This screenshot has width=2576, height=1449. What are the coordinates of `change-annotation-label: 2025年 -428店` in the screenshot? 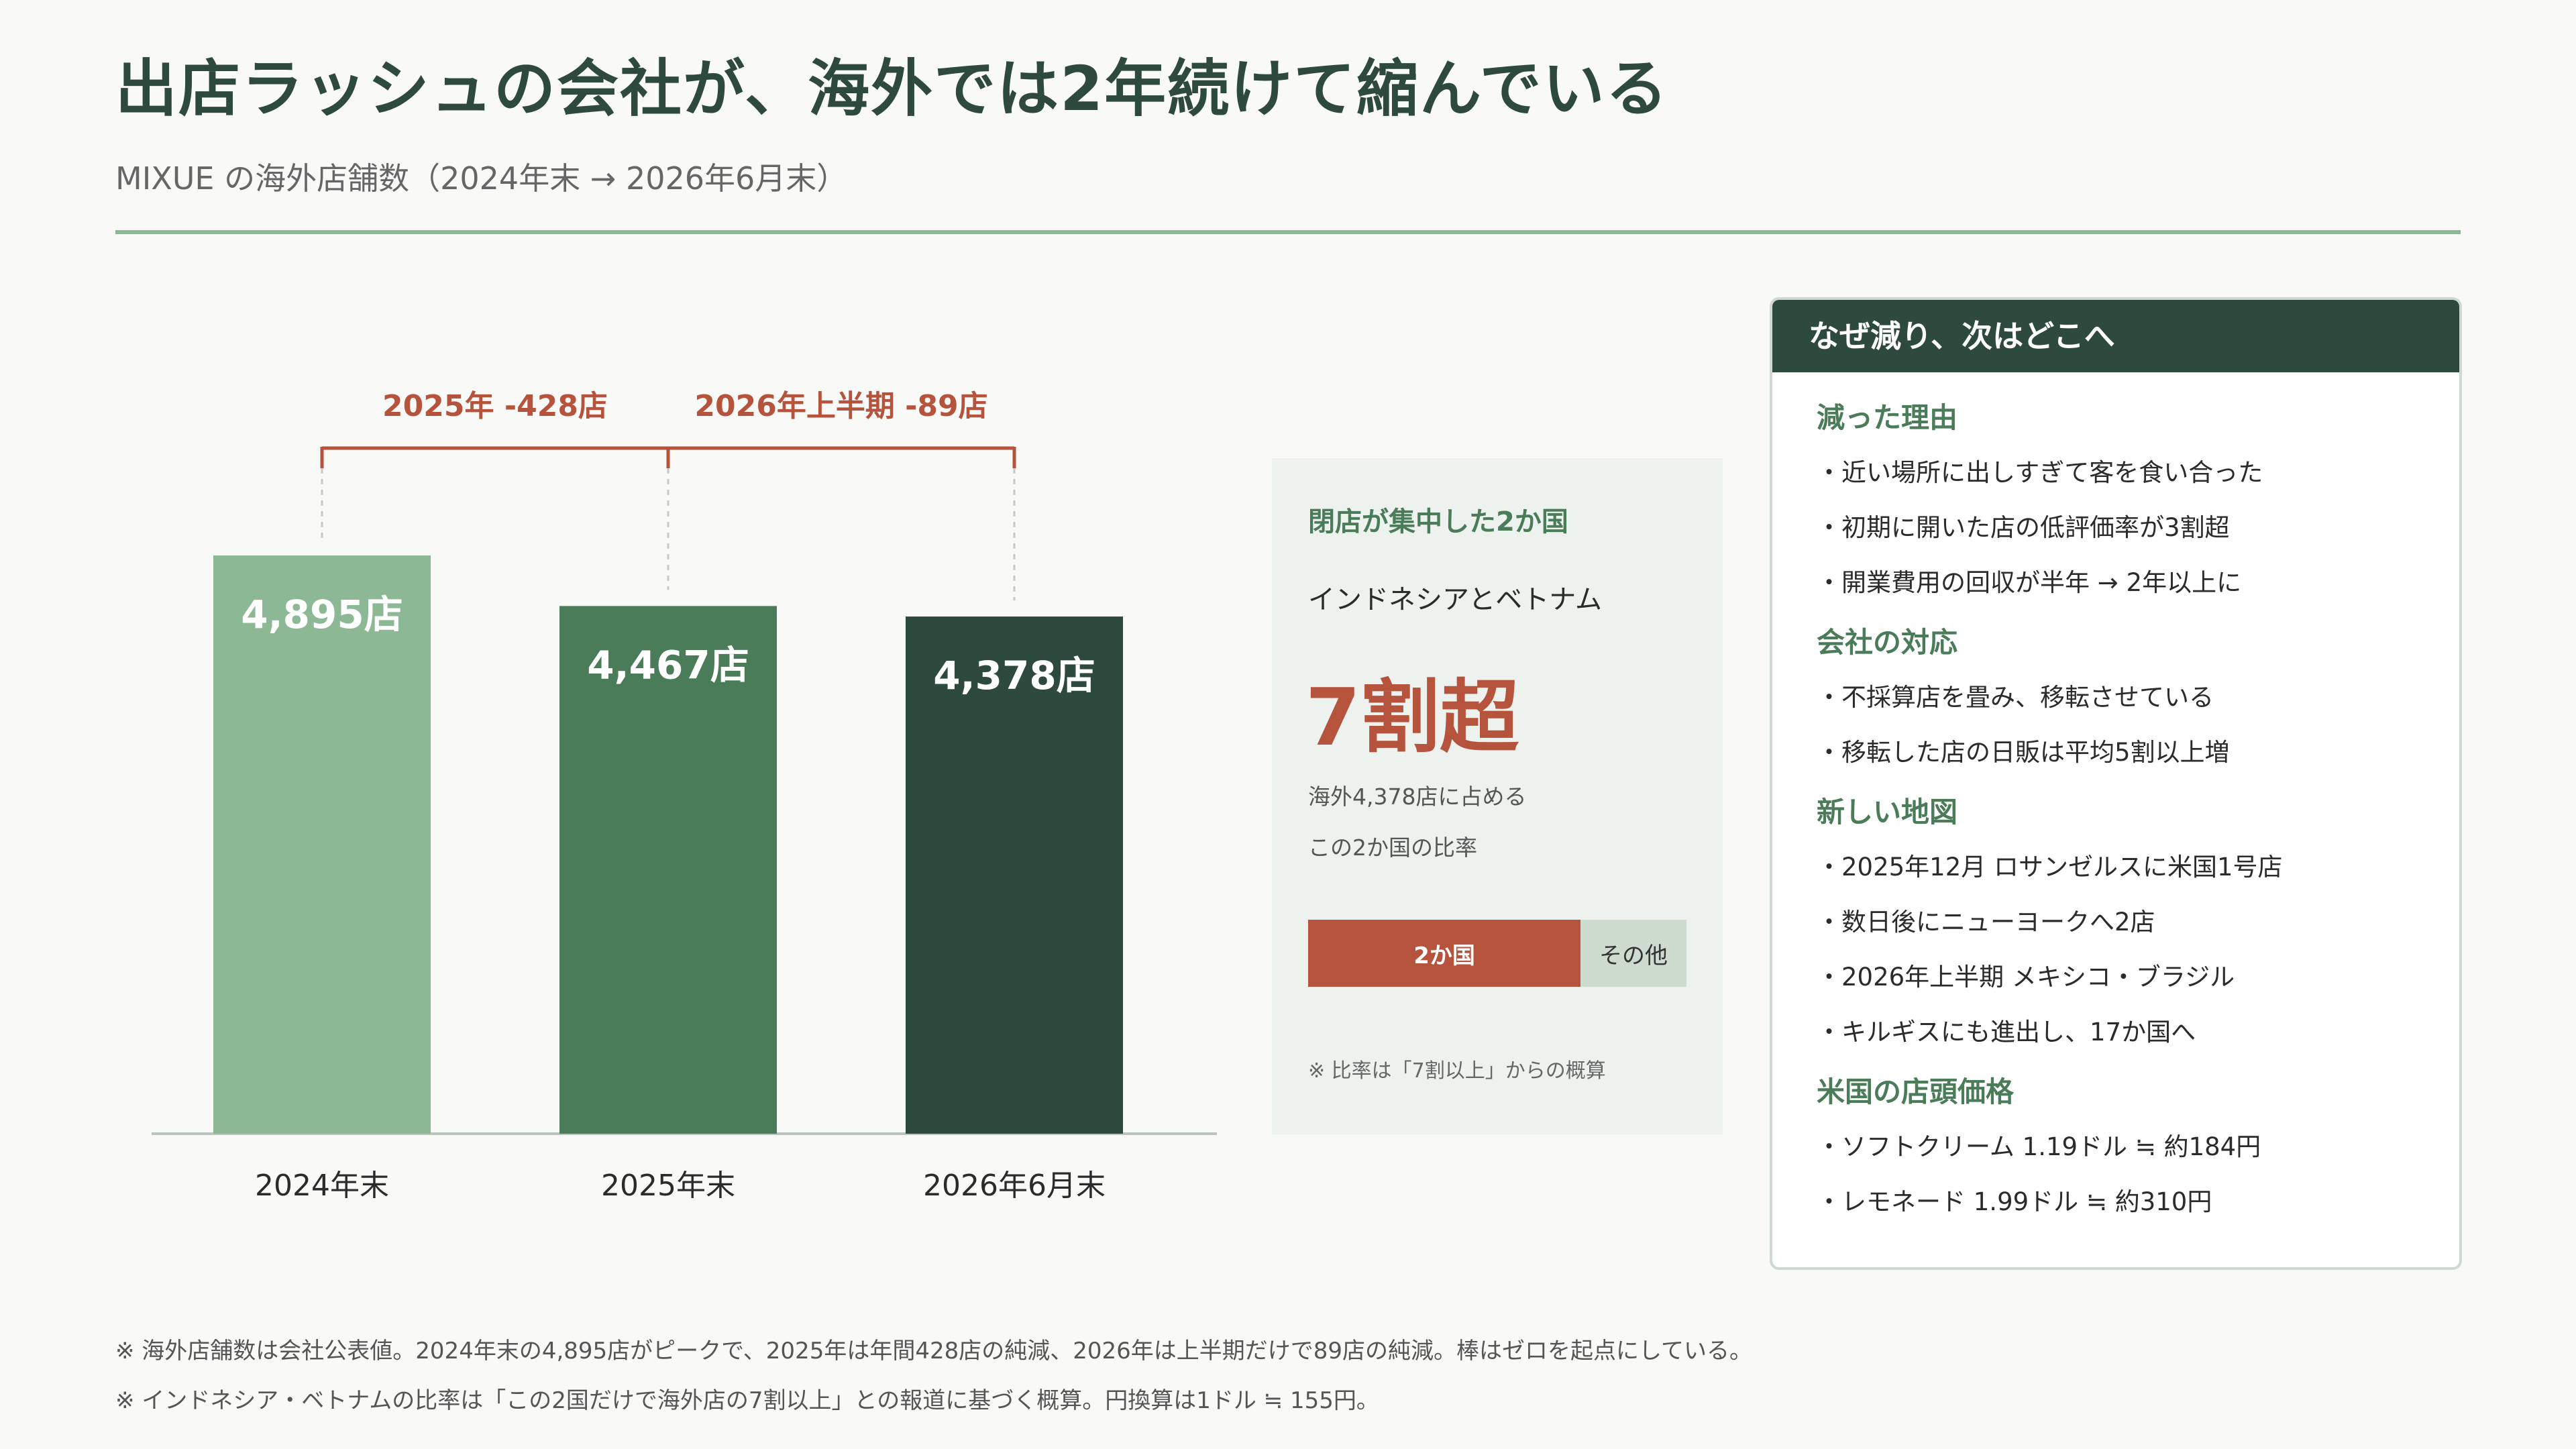 It's located at (495, 406).